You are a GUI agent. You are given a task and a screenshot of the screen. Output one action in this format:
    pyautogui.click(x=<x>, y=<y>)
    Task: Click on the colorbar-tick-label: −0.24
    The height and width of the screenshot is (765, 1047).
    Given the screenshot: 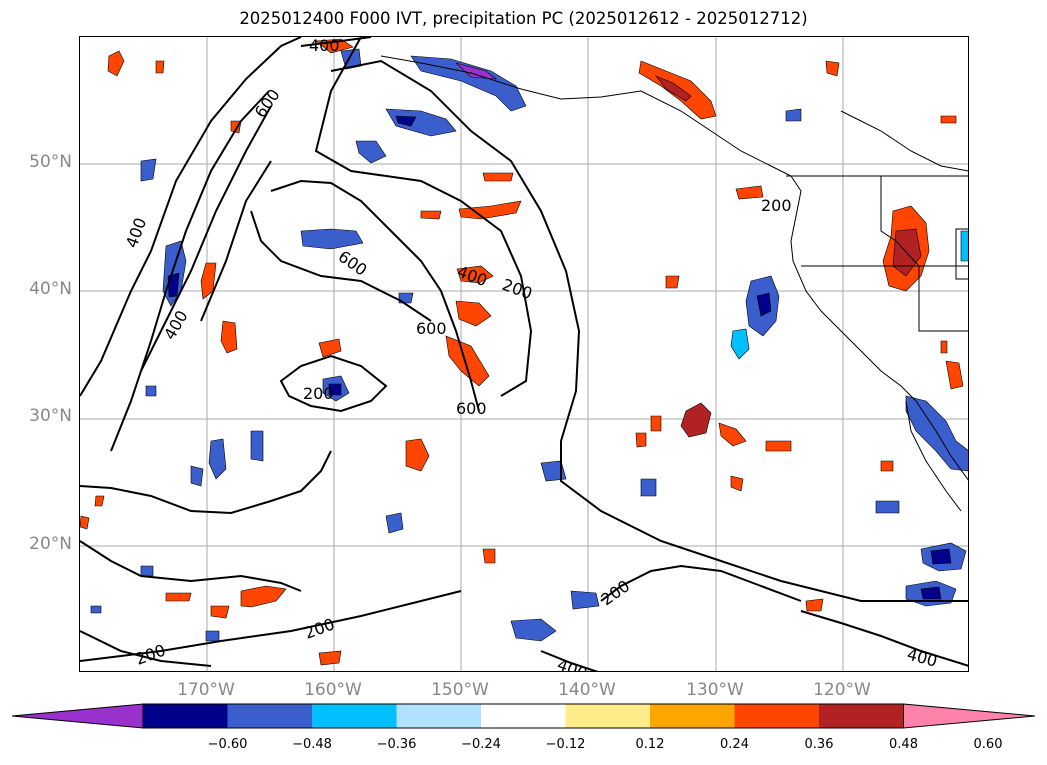 What is the action you would take?
    pyautogui.click(x=481, y=744)
    